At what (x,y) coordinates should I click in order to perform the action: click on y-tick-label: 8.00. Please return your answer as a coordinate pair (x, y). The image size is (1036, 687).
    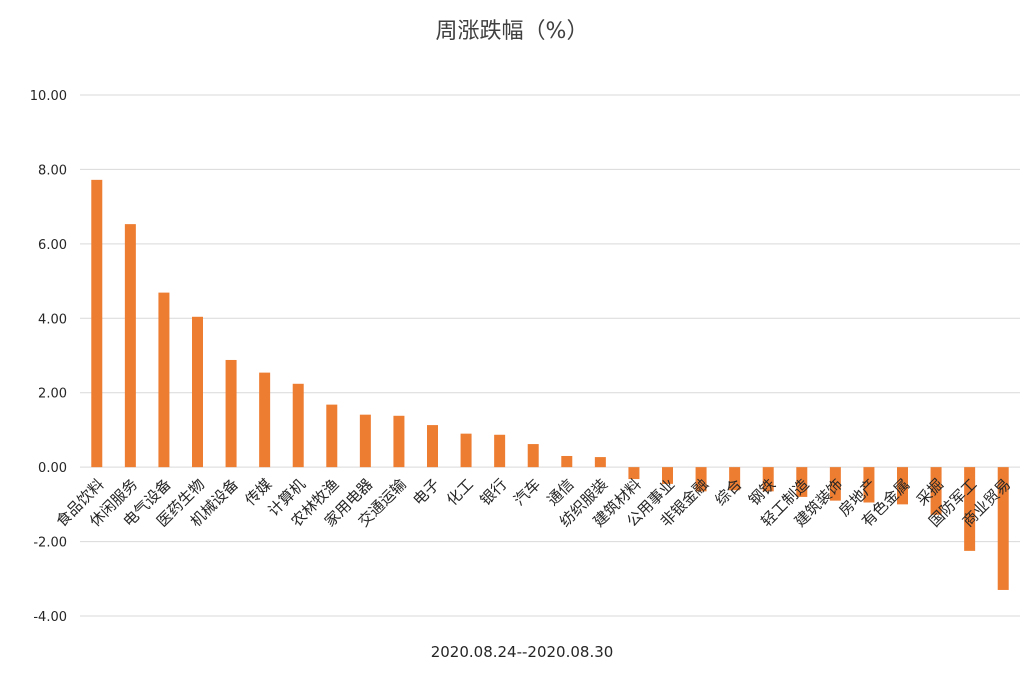
    Looking at the image, I should click on (52, 170).